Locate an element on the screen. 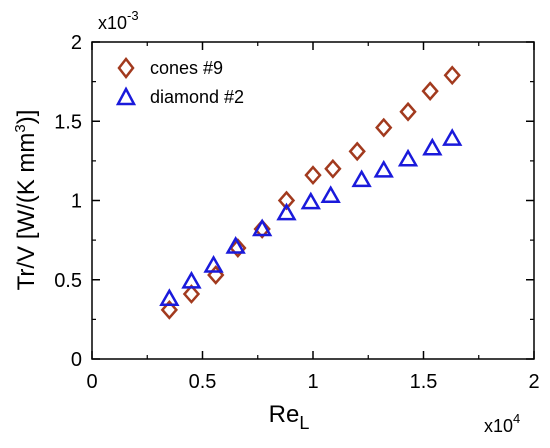 The height and width of the screenshot is (448, 550). x-tick-label: 0 is located at coordinates (91, 382).